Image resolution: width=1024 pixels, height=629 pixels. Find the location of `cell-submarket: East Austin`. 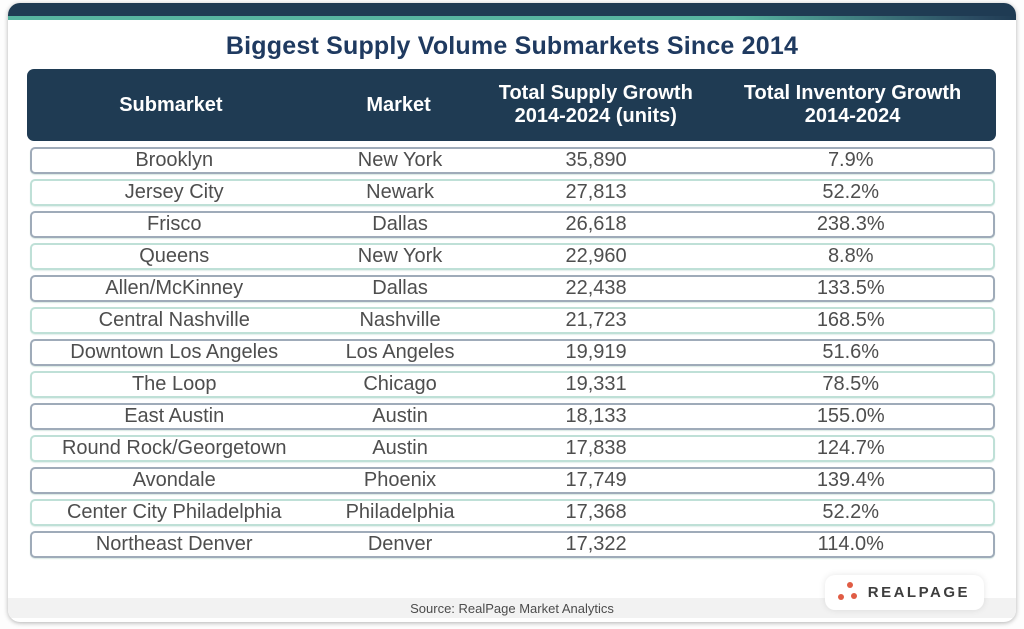

cell-submarket: East Austin is located at coordinates (174, 416).